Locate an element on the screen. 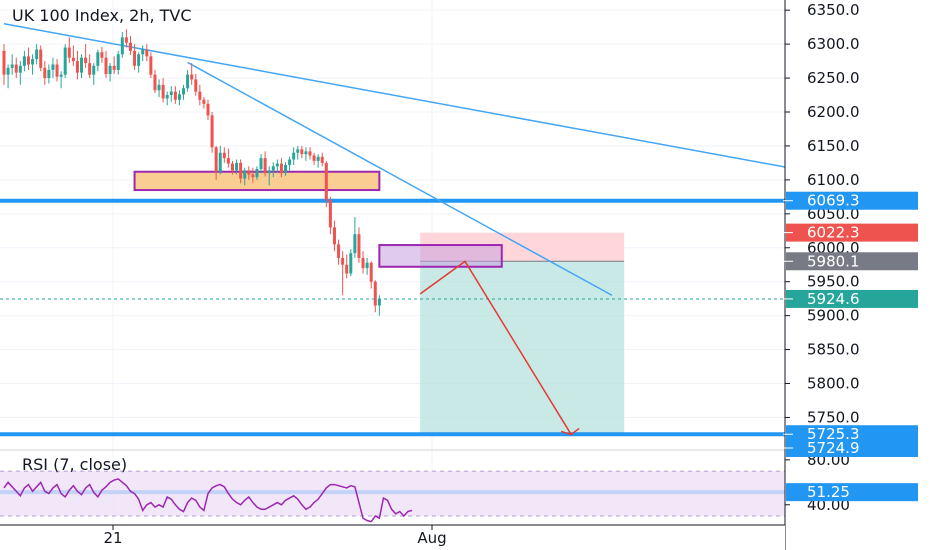 Image resolution: width=932 pixels, height=550 pixels. time-axis-bg is located at coordinates (392, 537).